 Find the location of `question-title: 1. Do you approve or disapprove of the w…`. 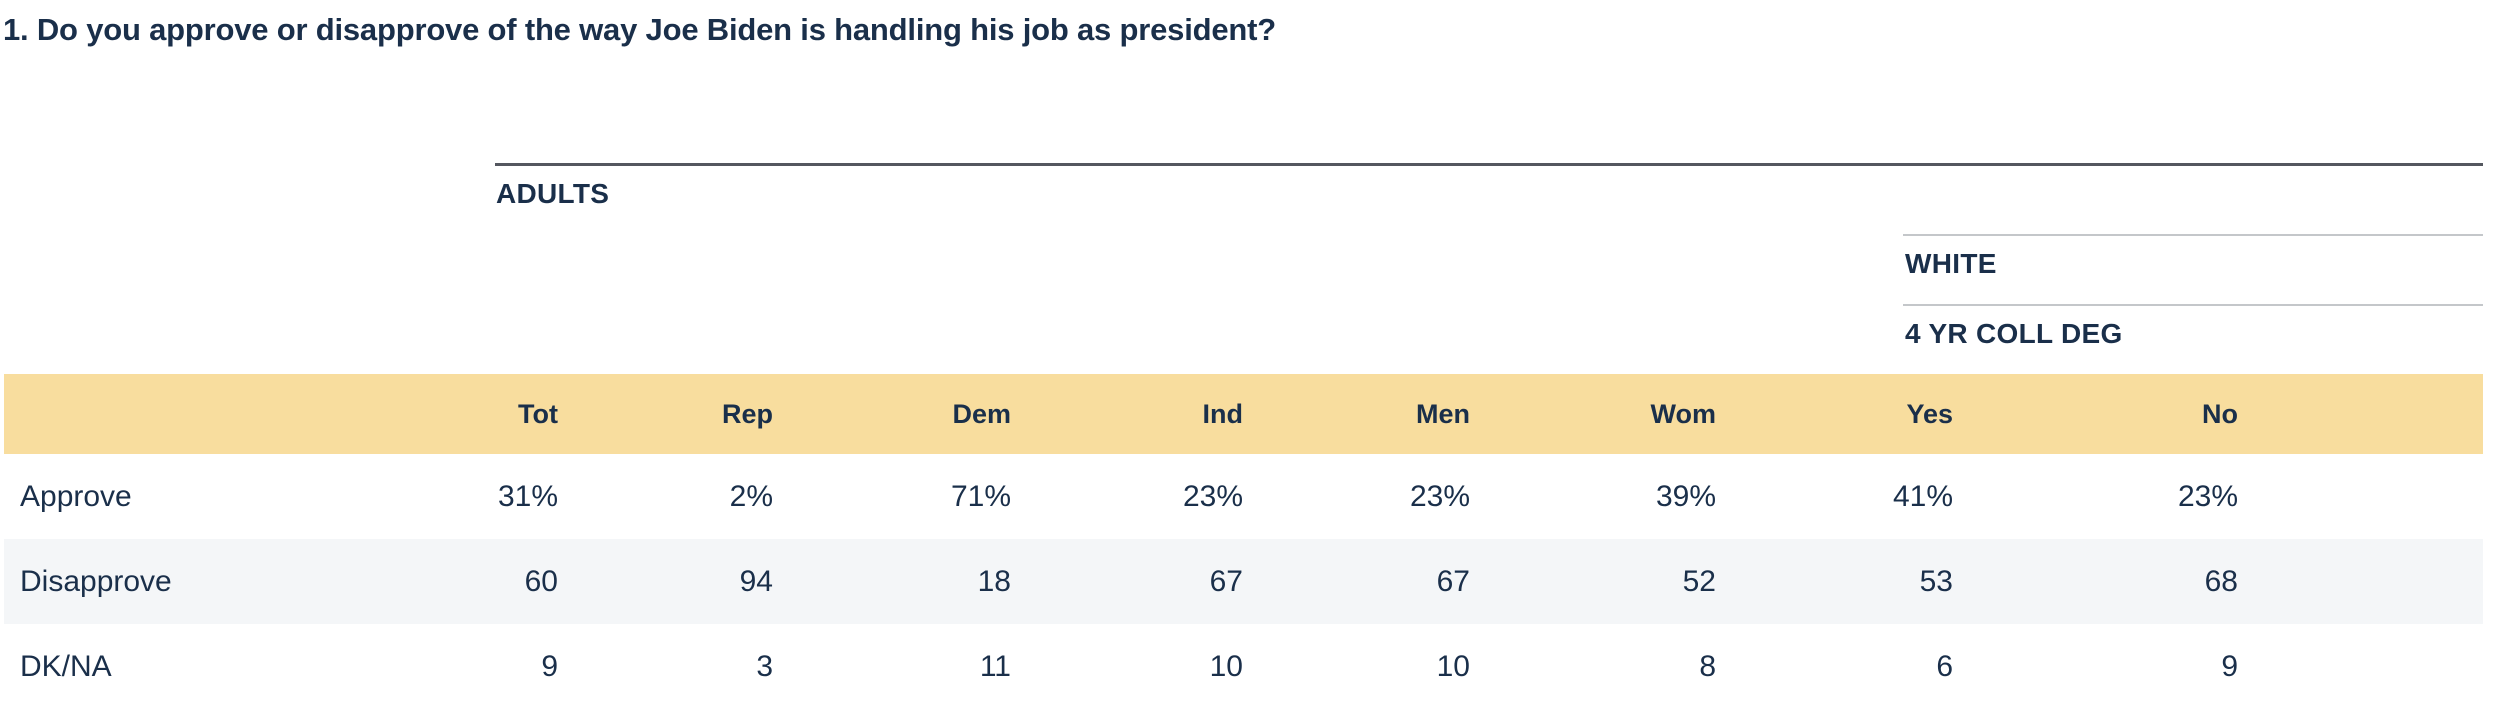

question-title: 1. Do you approve or disapprove of the w… is located at coordinates (639, 29).